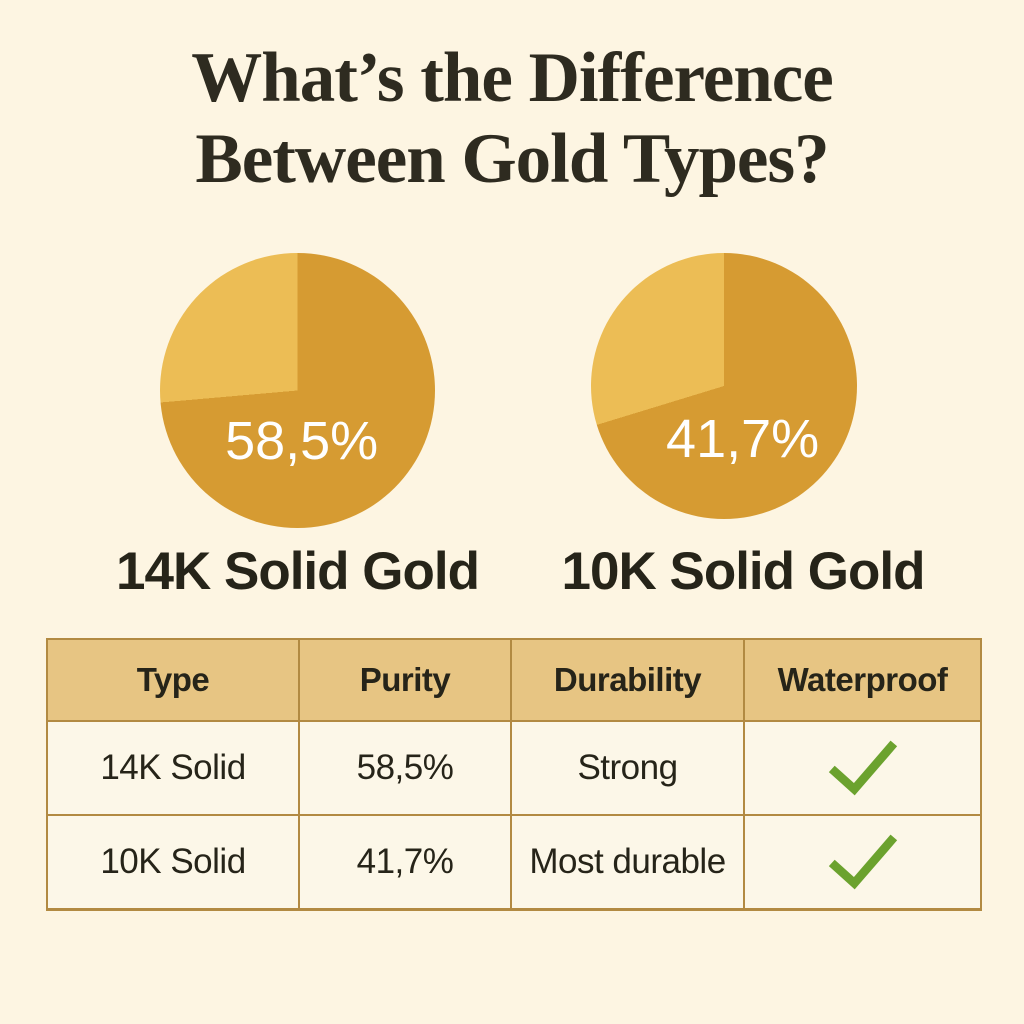 The image size is (1024, 1024). I want to click on cell-durability-14k: Strong, so click(627, 768).